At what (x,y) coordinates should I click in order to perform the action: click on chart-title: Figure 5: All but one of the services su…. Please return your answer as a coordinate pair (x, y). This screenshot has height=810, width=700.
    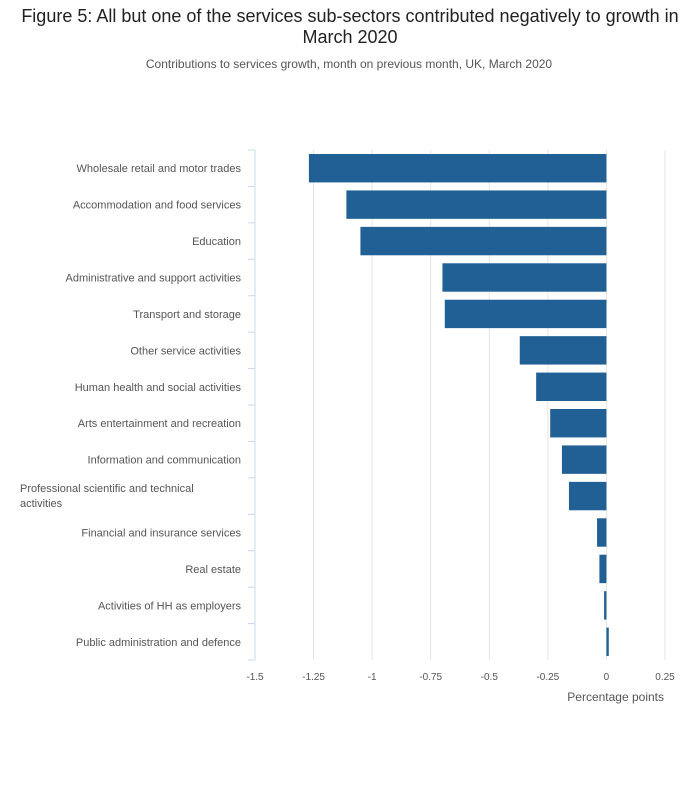
    Looking at the image, I should click on (350, 26).